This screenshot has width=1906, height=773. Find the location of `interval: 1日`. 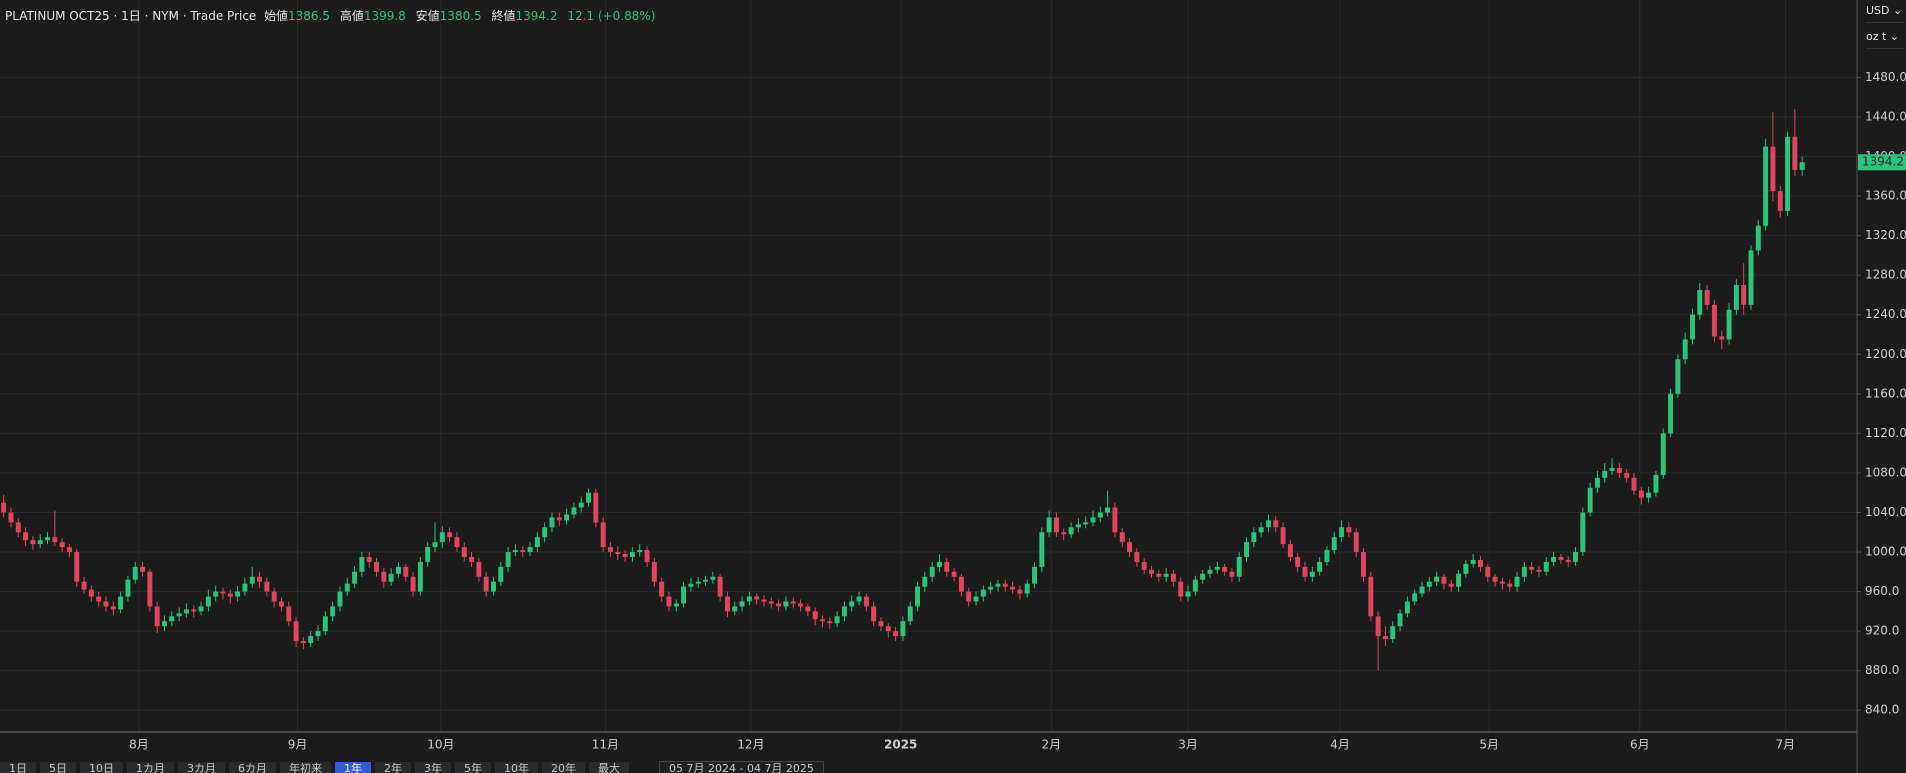

interval: 1日 is located at coordinates (131, 16).